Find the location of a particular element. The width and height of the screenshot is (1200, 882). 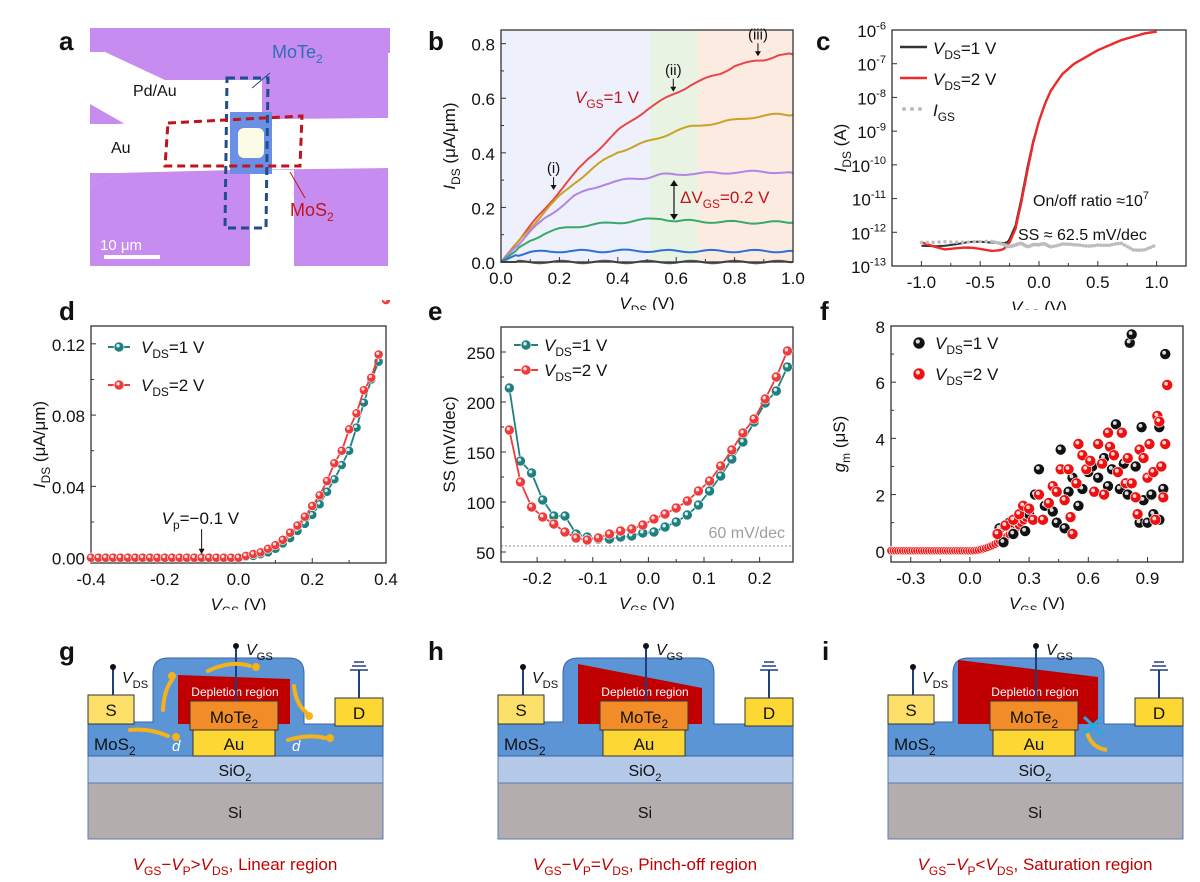

vds-label: VDS is located at coordinates (135, 680).